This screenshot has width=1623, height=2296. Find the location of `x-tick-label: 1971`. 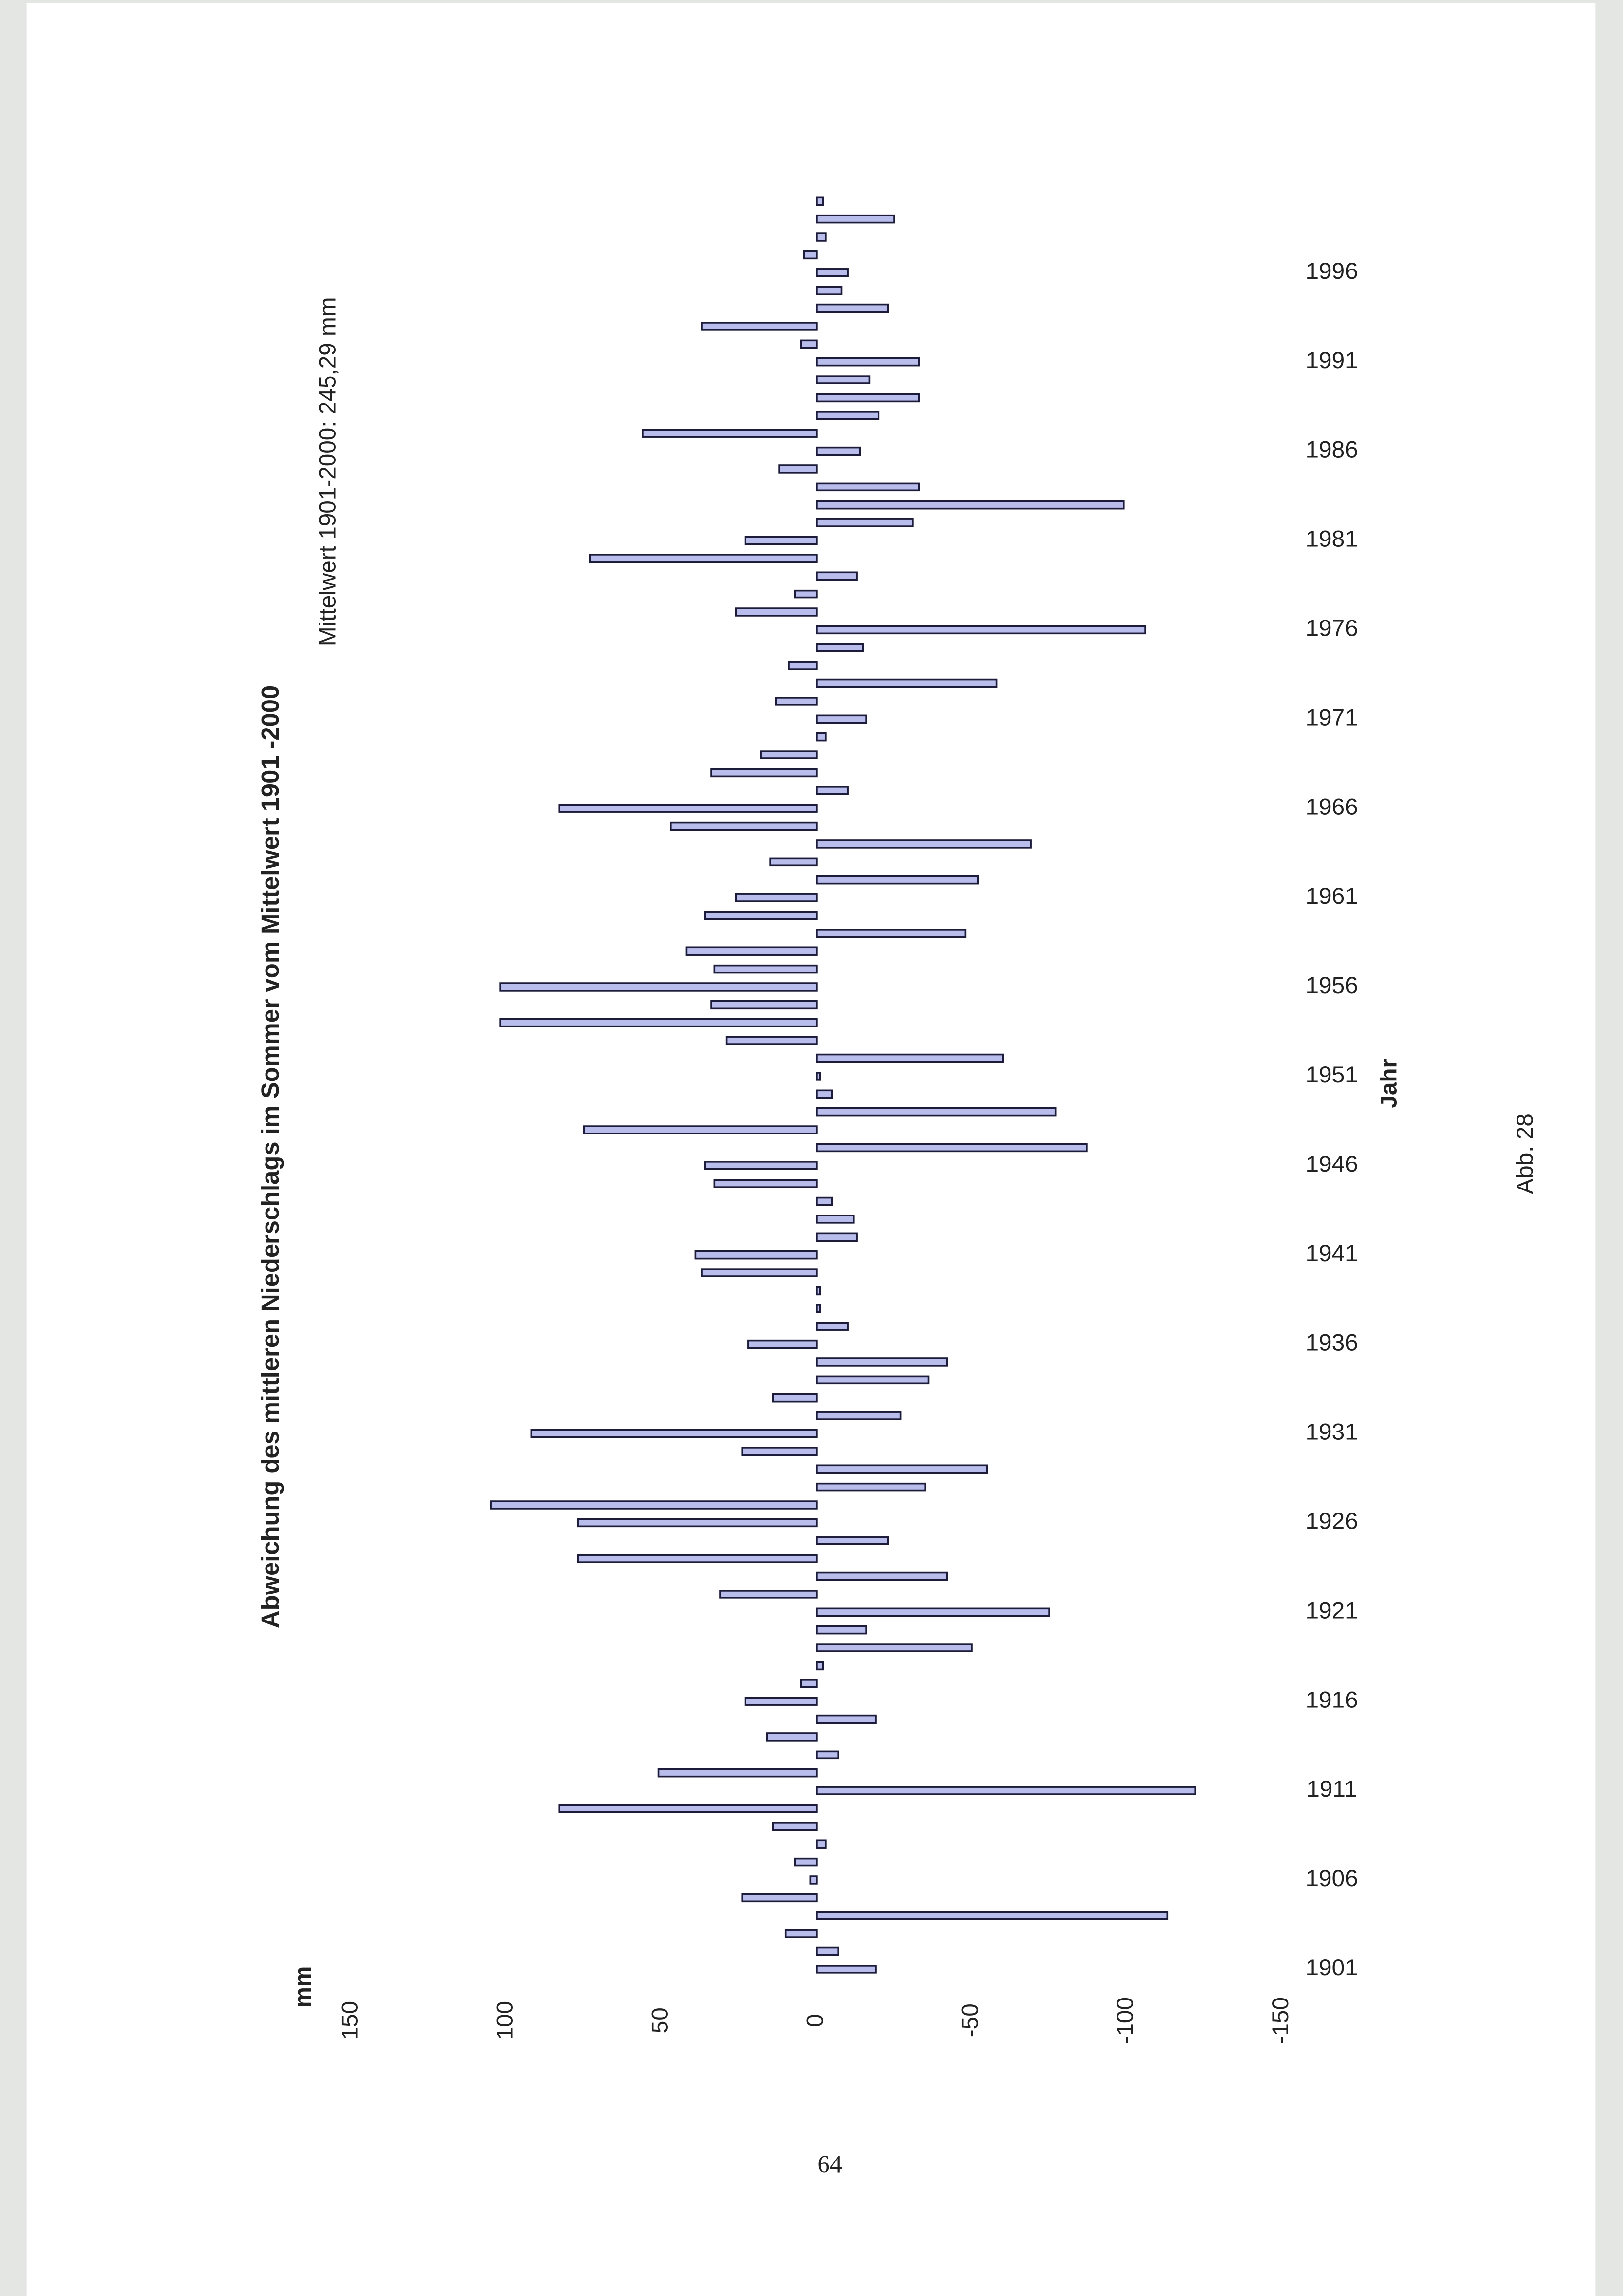

x-tick-label: 1971 is located at coordinates (1332, 717).